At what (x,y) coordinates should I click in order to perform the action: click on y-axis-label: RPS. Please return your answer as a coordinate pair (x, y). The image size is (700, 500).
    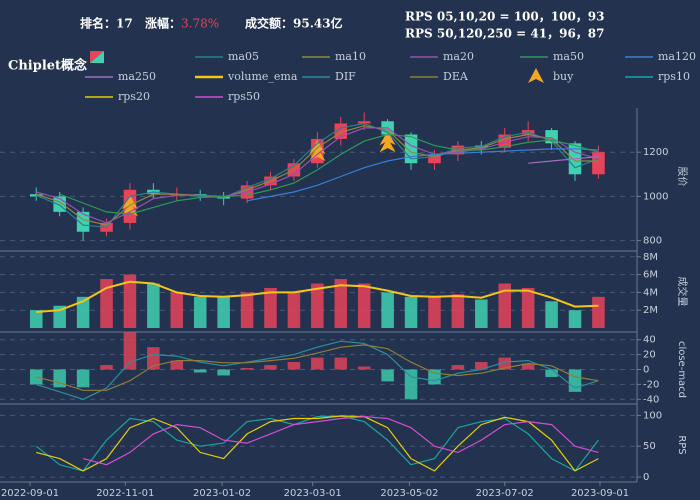
    Looking at the image, I should click on (681, 444).